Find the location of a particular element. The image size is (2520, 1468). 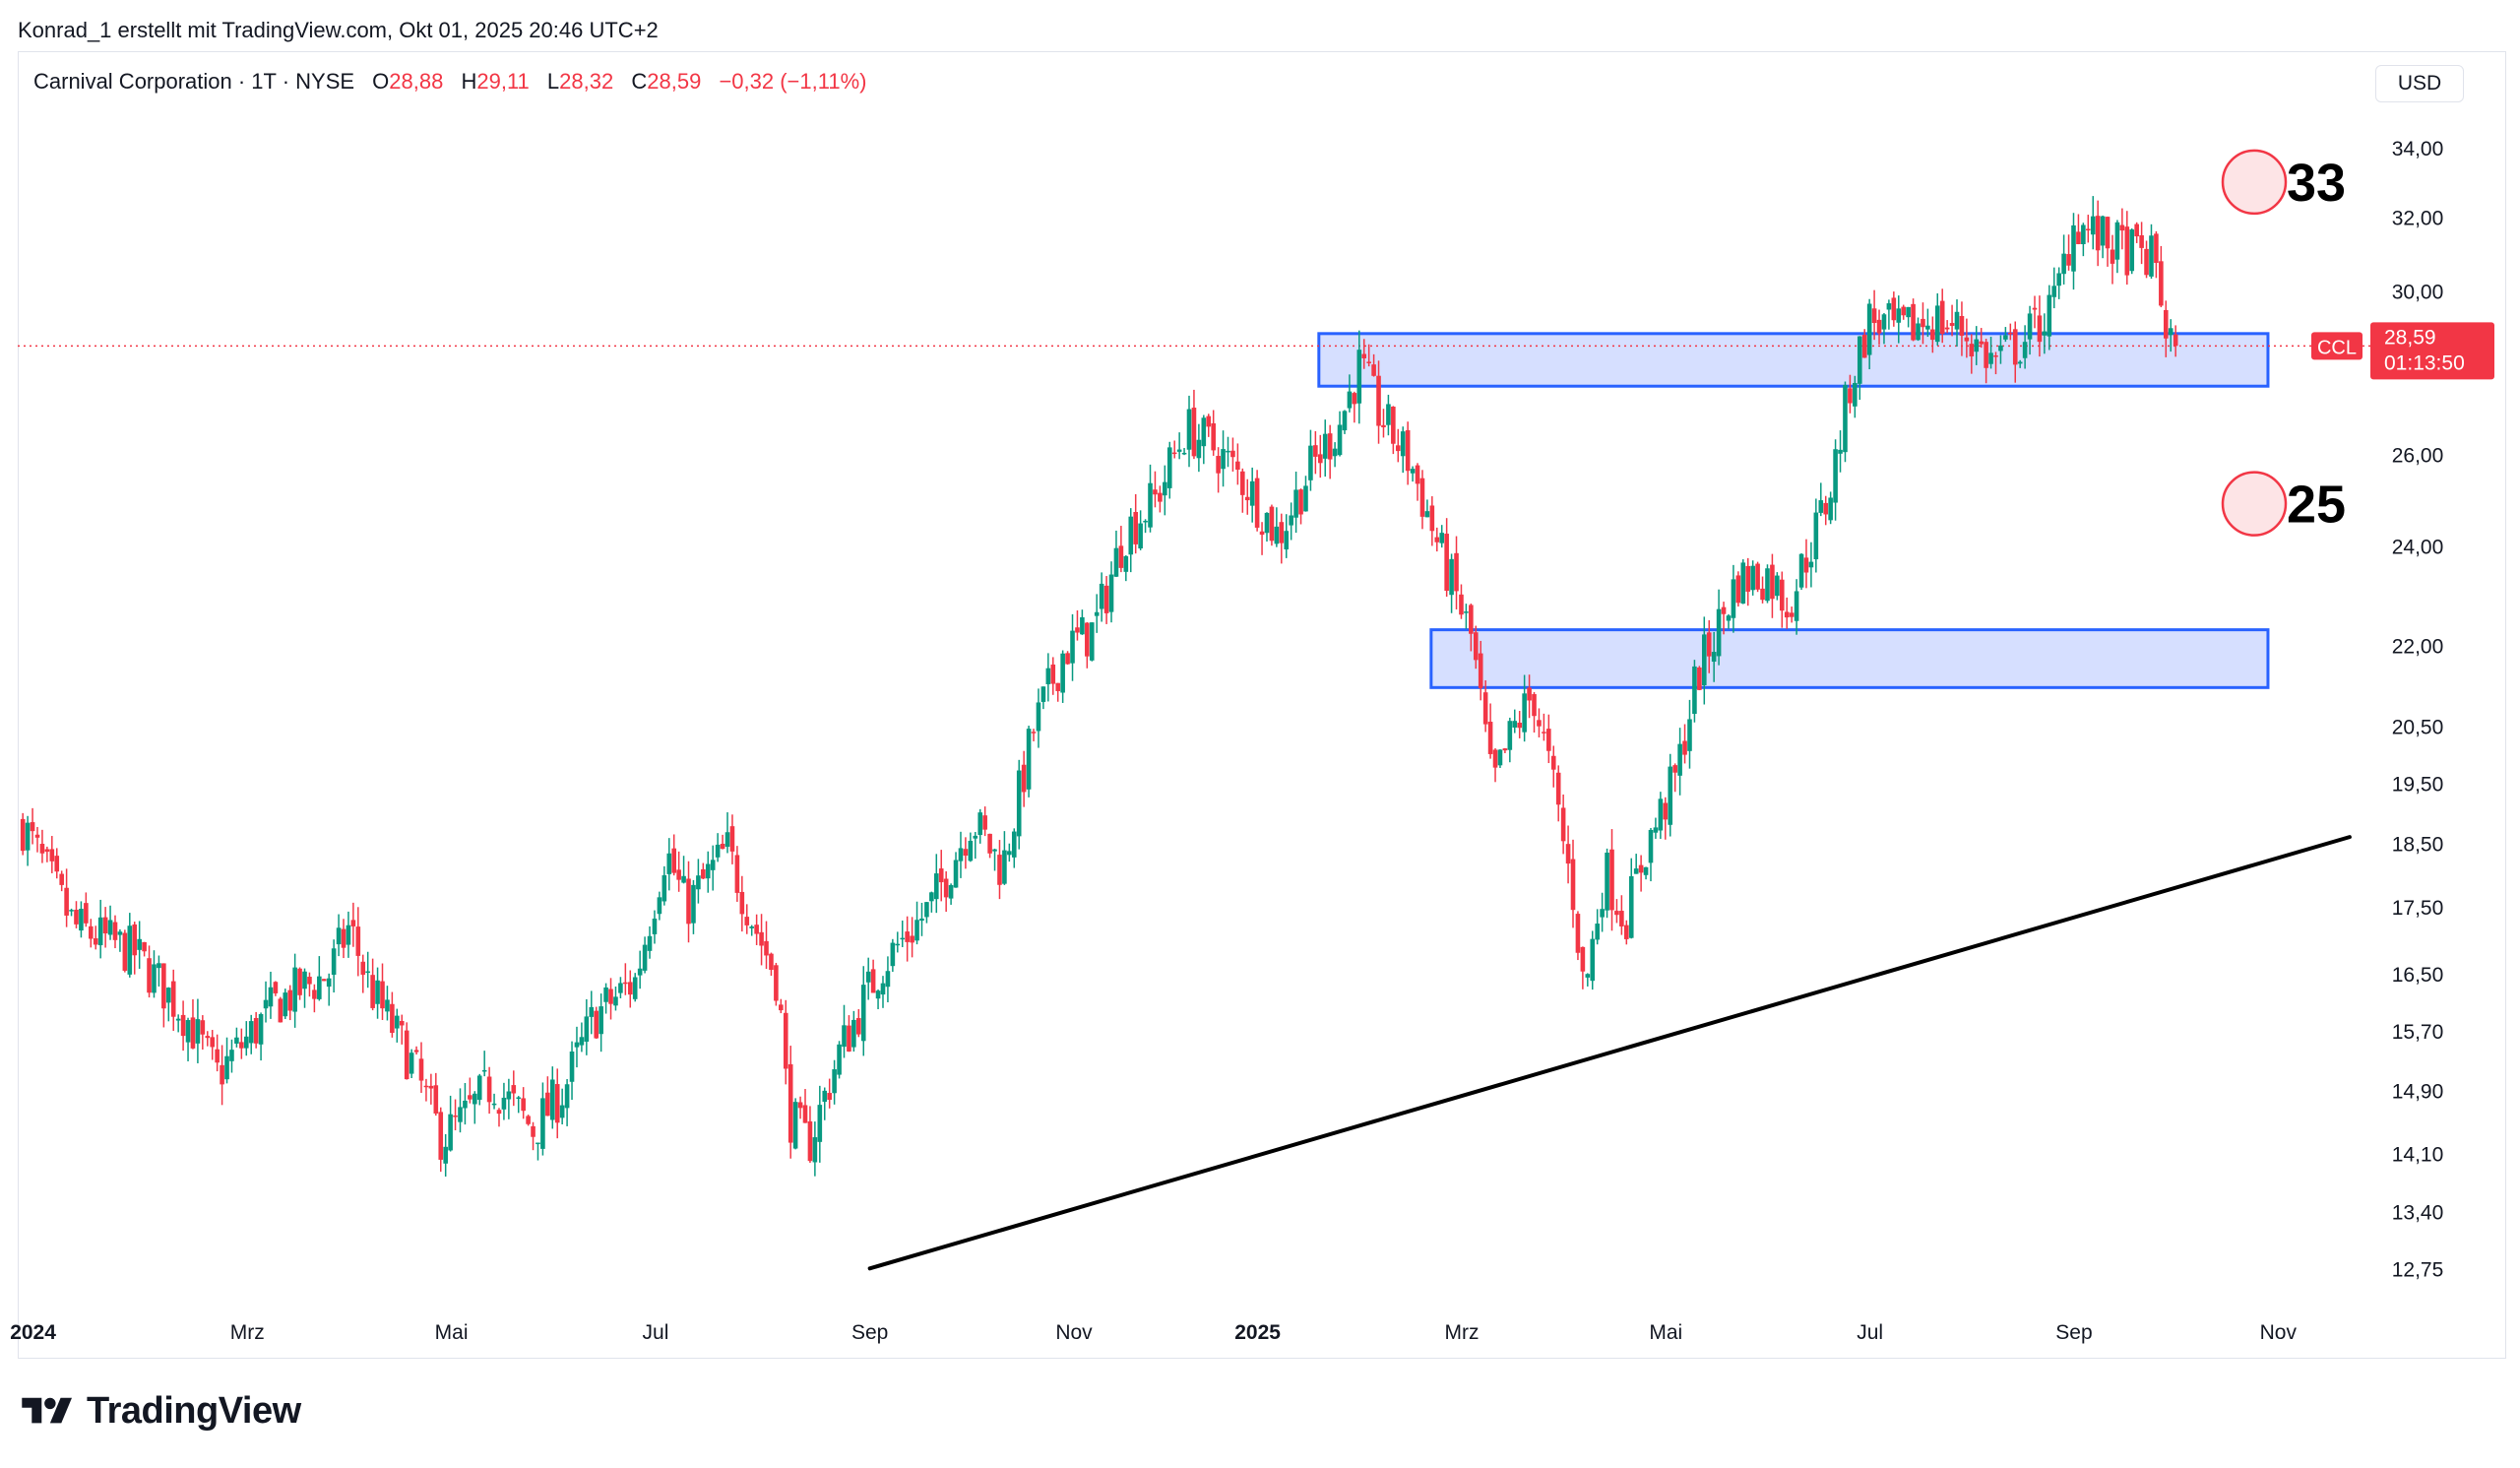

symbol-name: Carnival Corporation · 1T · NYSE is located at coordinates (194, 82).